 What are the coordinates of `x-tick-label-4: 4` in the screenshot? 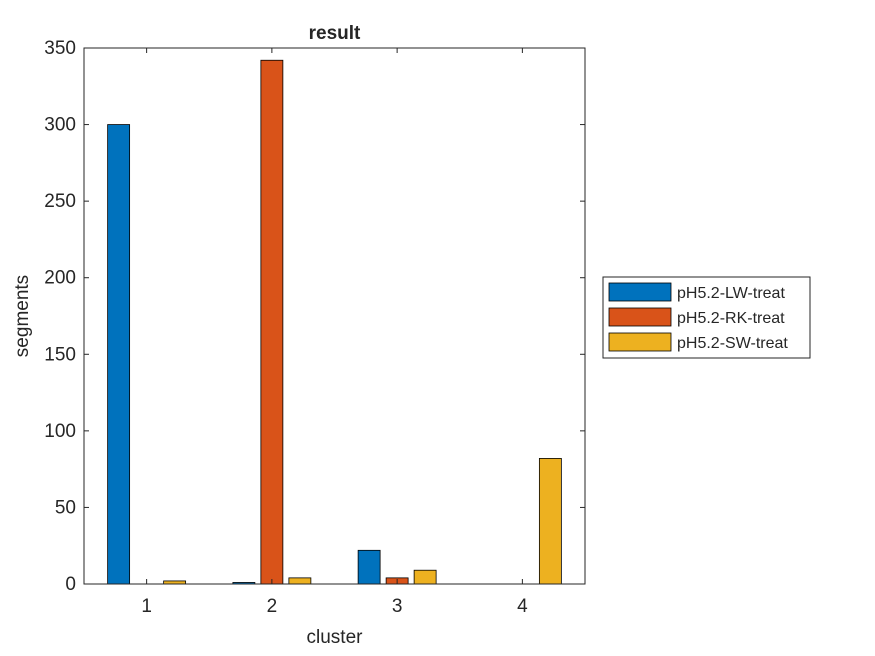 It's located at (522, 606).